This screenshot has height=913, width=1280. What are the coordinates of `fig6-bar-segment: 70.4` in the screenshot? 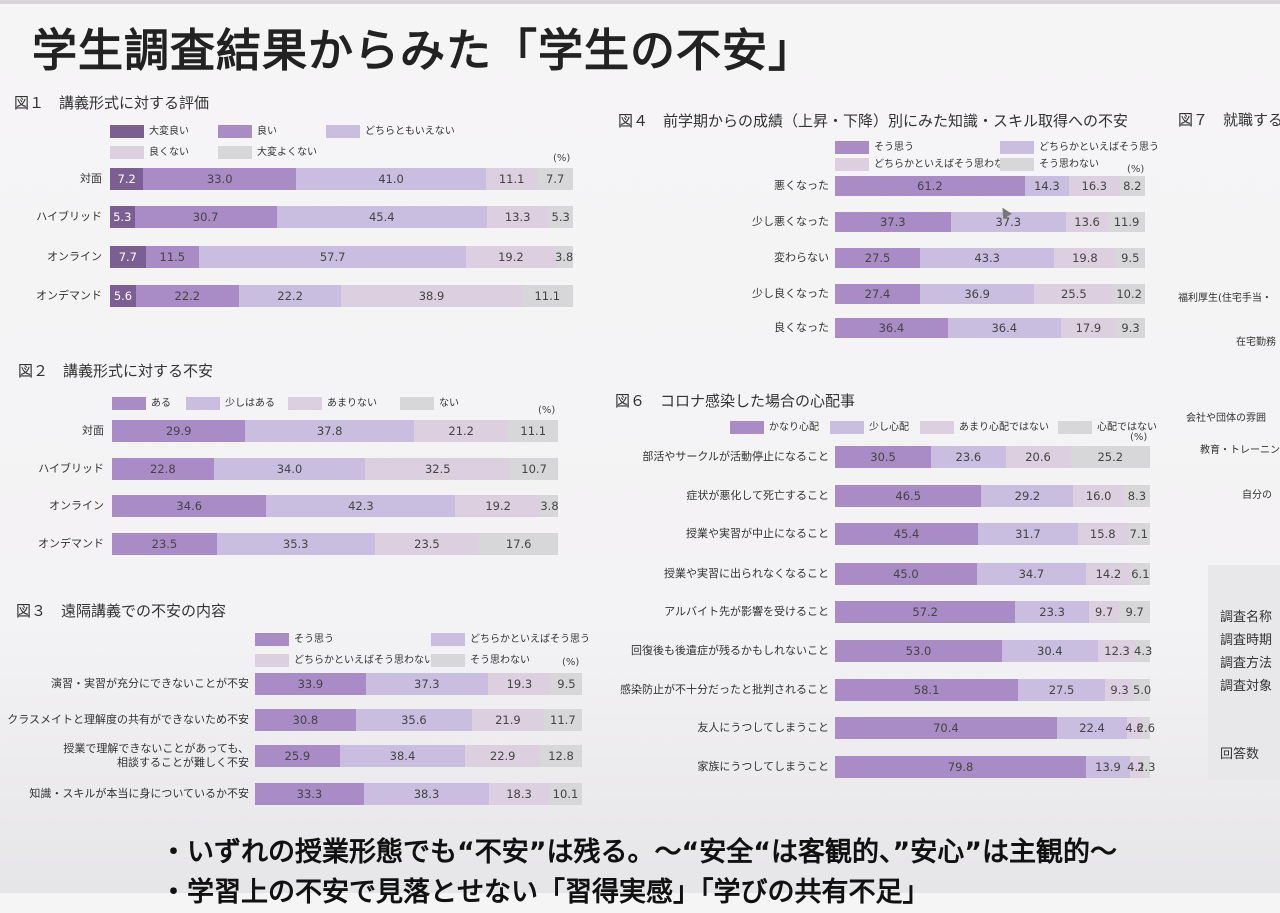 It's located at (946, 728).